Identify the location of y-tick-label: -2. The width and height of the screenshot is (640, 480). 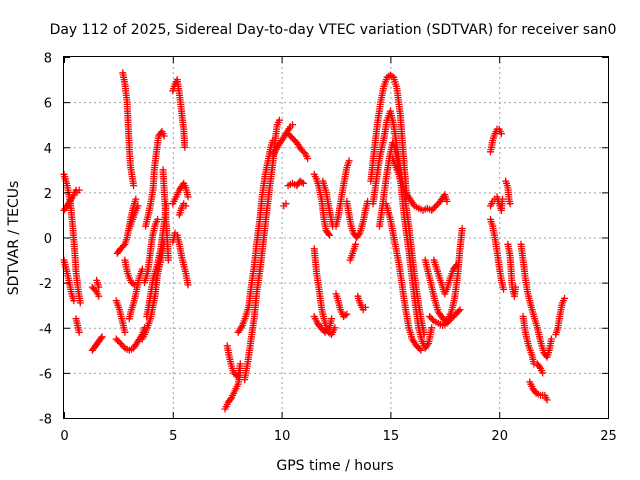
(45, 284).